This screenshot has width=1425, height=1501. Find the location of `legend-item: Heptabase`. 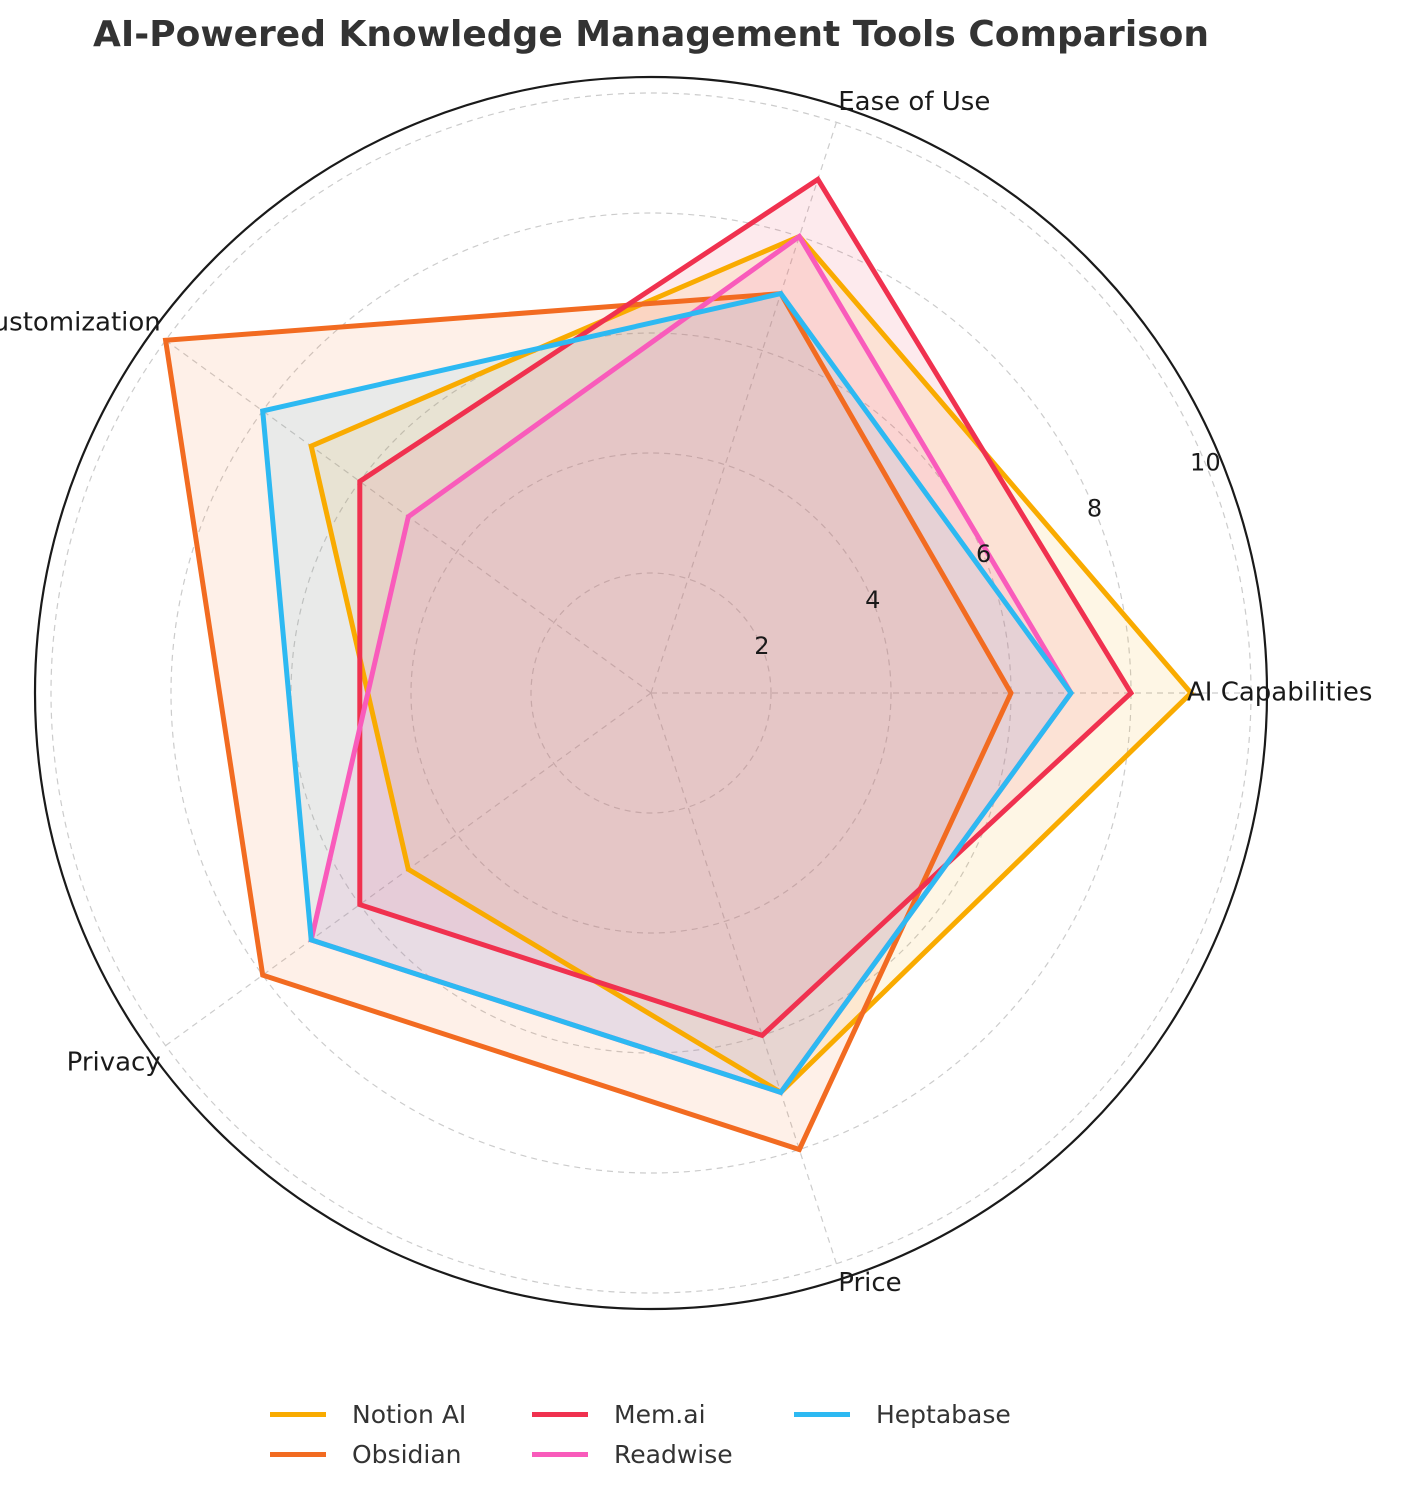

legend-item: Heptabase is located at coordinates (902, 1414).